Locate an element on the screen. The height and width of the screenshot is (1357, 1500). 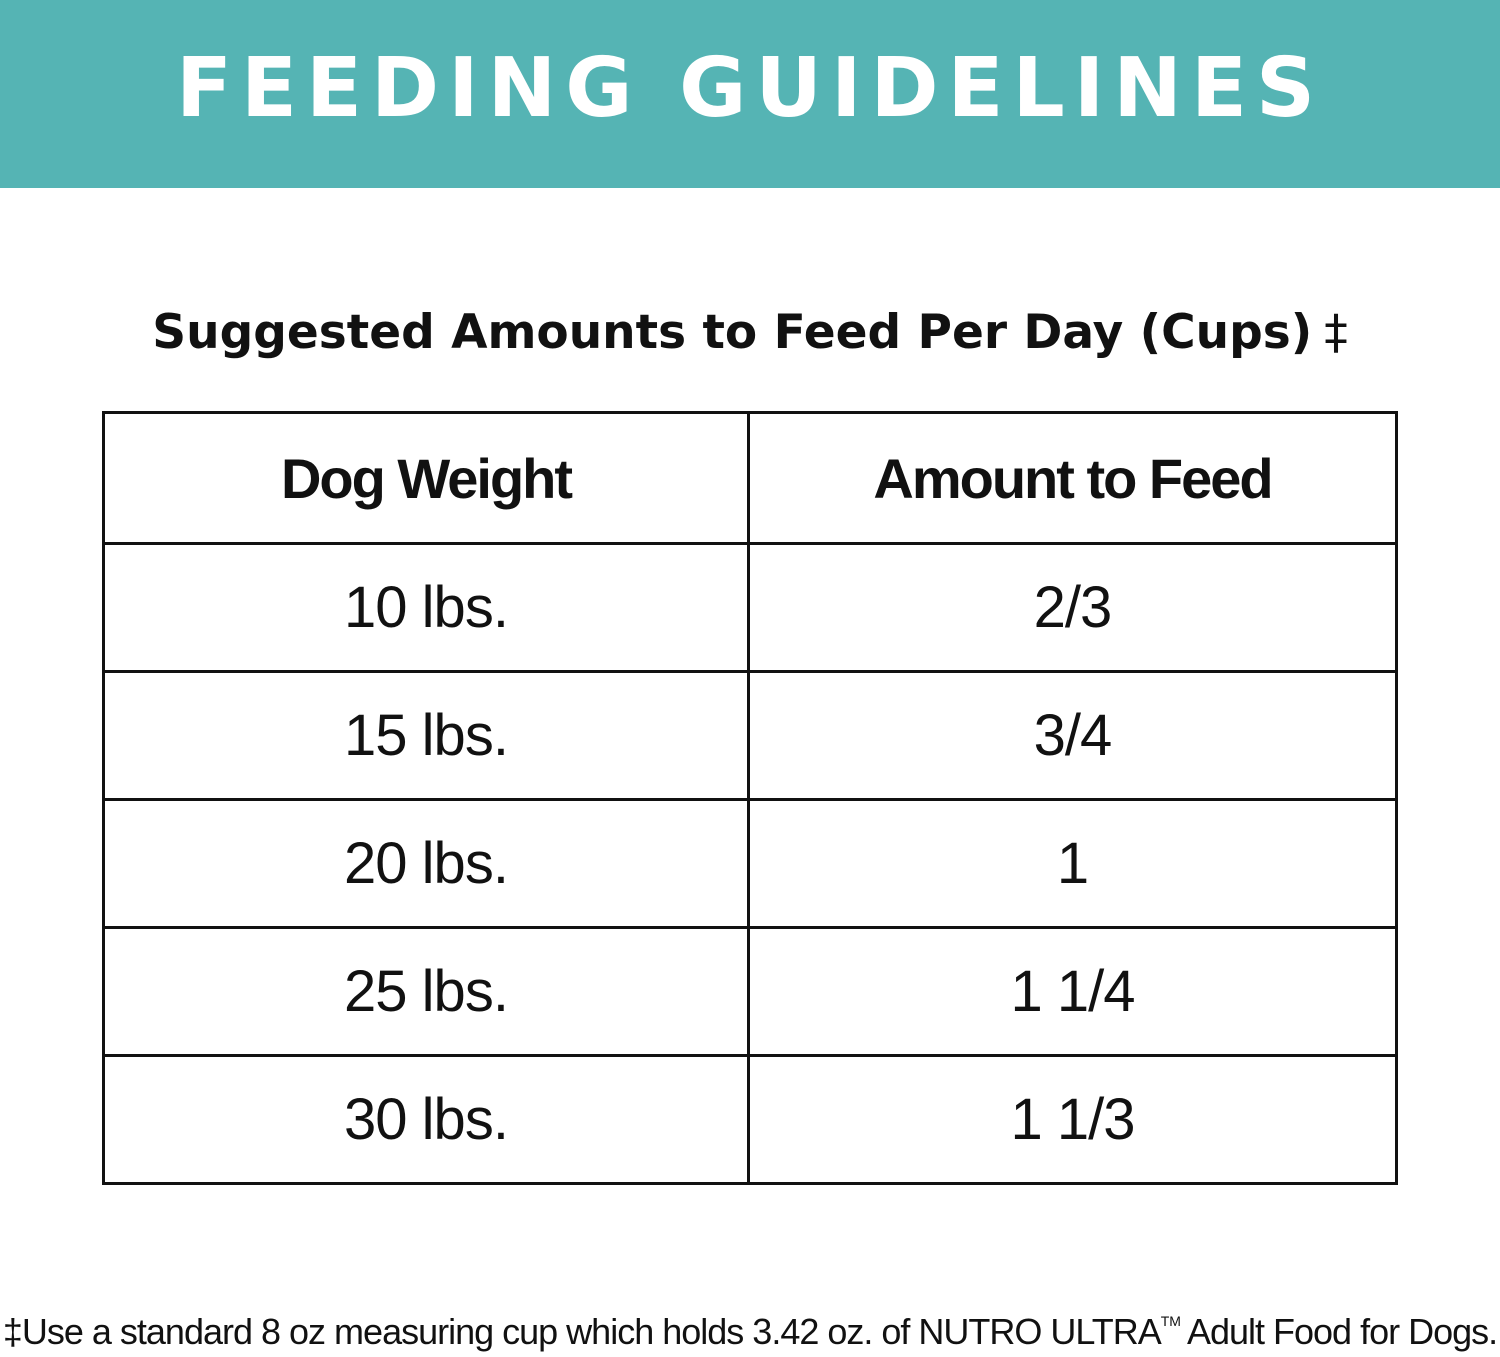
header-banner: FEEDING GUIDELINES is located at coordinates (750, 94).